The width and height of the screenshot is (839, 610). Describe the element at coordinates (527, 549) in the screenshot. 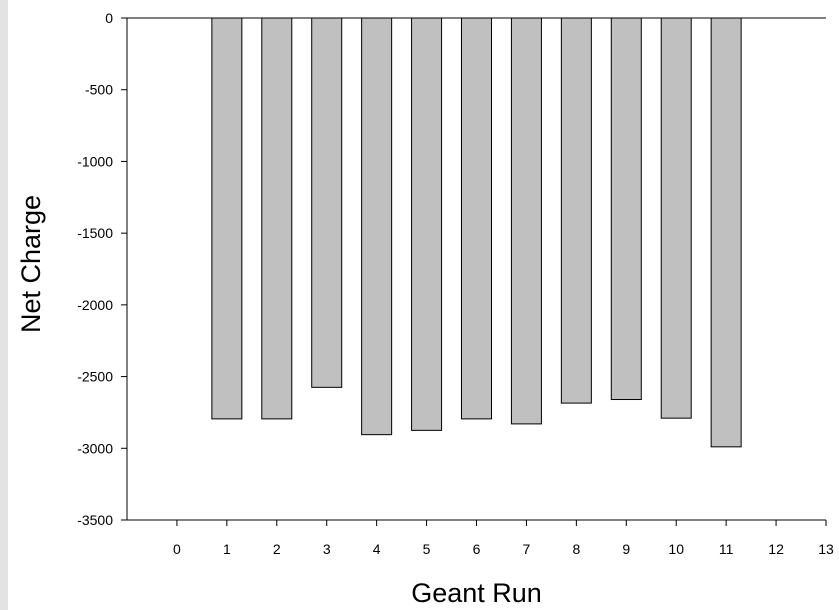

I see `x-tick-label: 7` at that location.